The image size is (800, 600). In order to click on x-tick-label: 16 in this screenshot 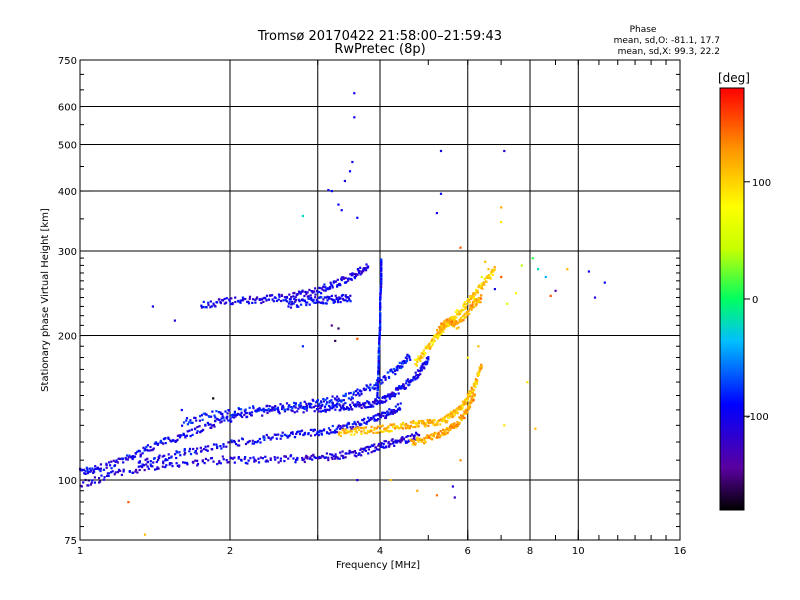, I will do `click(680, 551)`.